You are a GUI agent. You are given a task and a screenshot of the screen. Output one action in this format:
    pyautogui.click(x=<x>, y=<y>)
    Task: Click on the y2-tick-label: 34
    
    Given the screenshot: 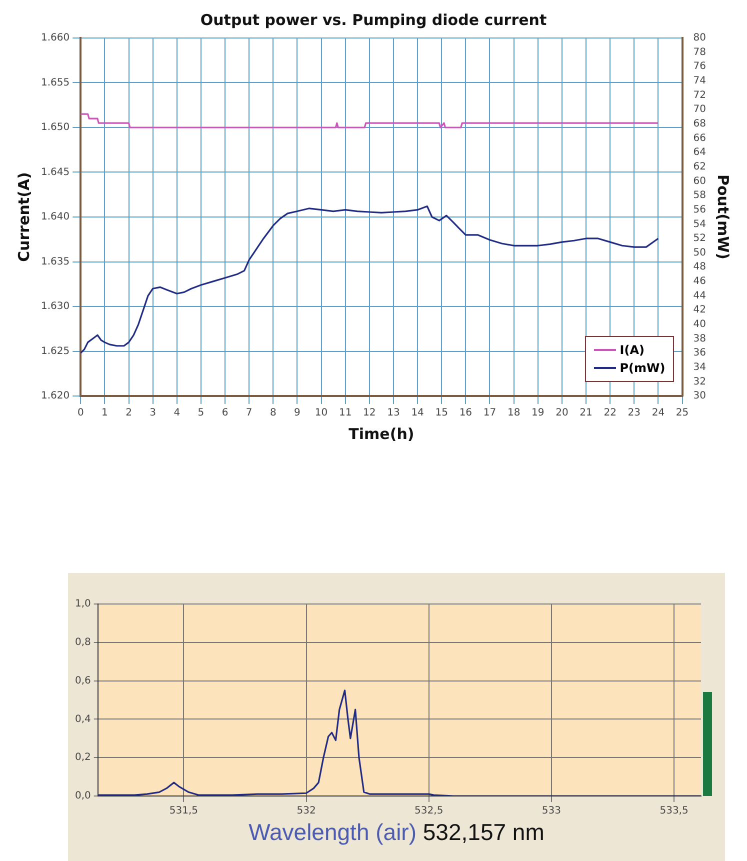 What is the action you would take?
    pyautogui.click(x=699, y=367)
    